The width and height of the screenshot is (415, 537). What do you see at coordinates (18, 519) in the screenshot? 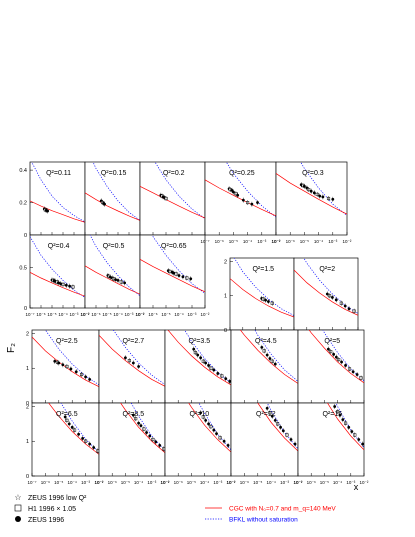
I see `filled-circle-icon` at bounding box center [18, 519].